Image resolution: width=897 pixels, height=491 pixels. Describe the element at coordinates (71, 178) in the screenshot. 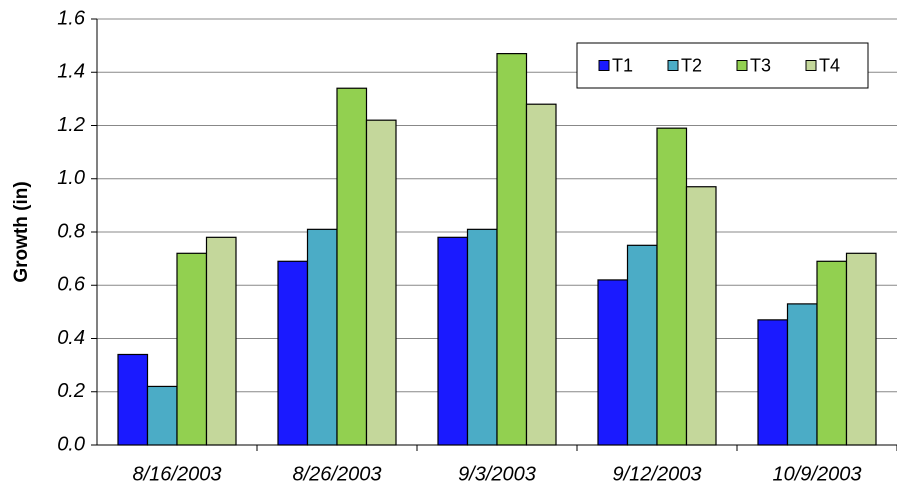

I see `y-tick-label: 1.0` at that location.